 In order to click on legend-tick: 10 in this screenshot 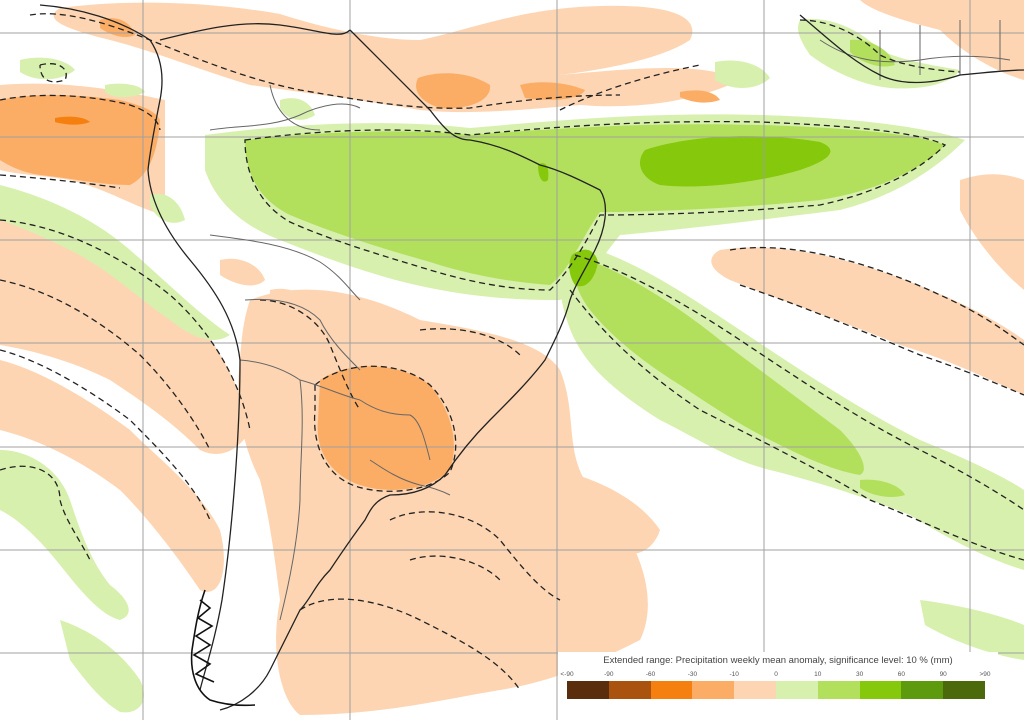, I will do `click(818, 674)`.